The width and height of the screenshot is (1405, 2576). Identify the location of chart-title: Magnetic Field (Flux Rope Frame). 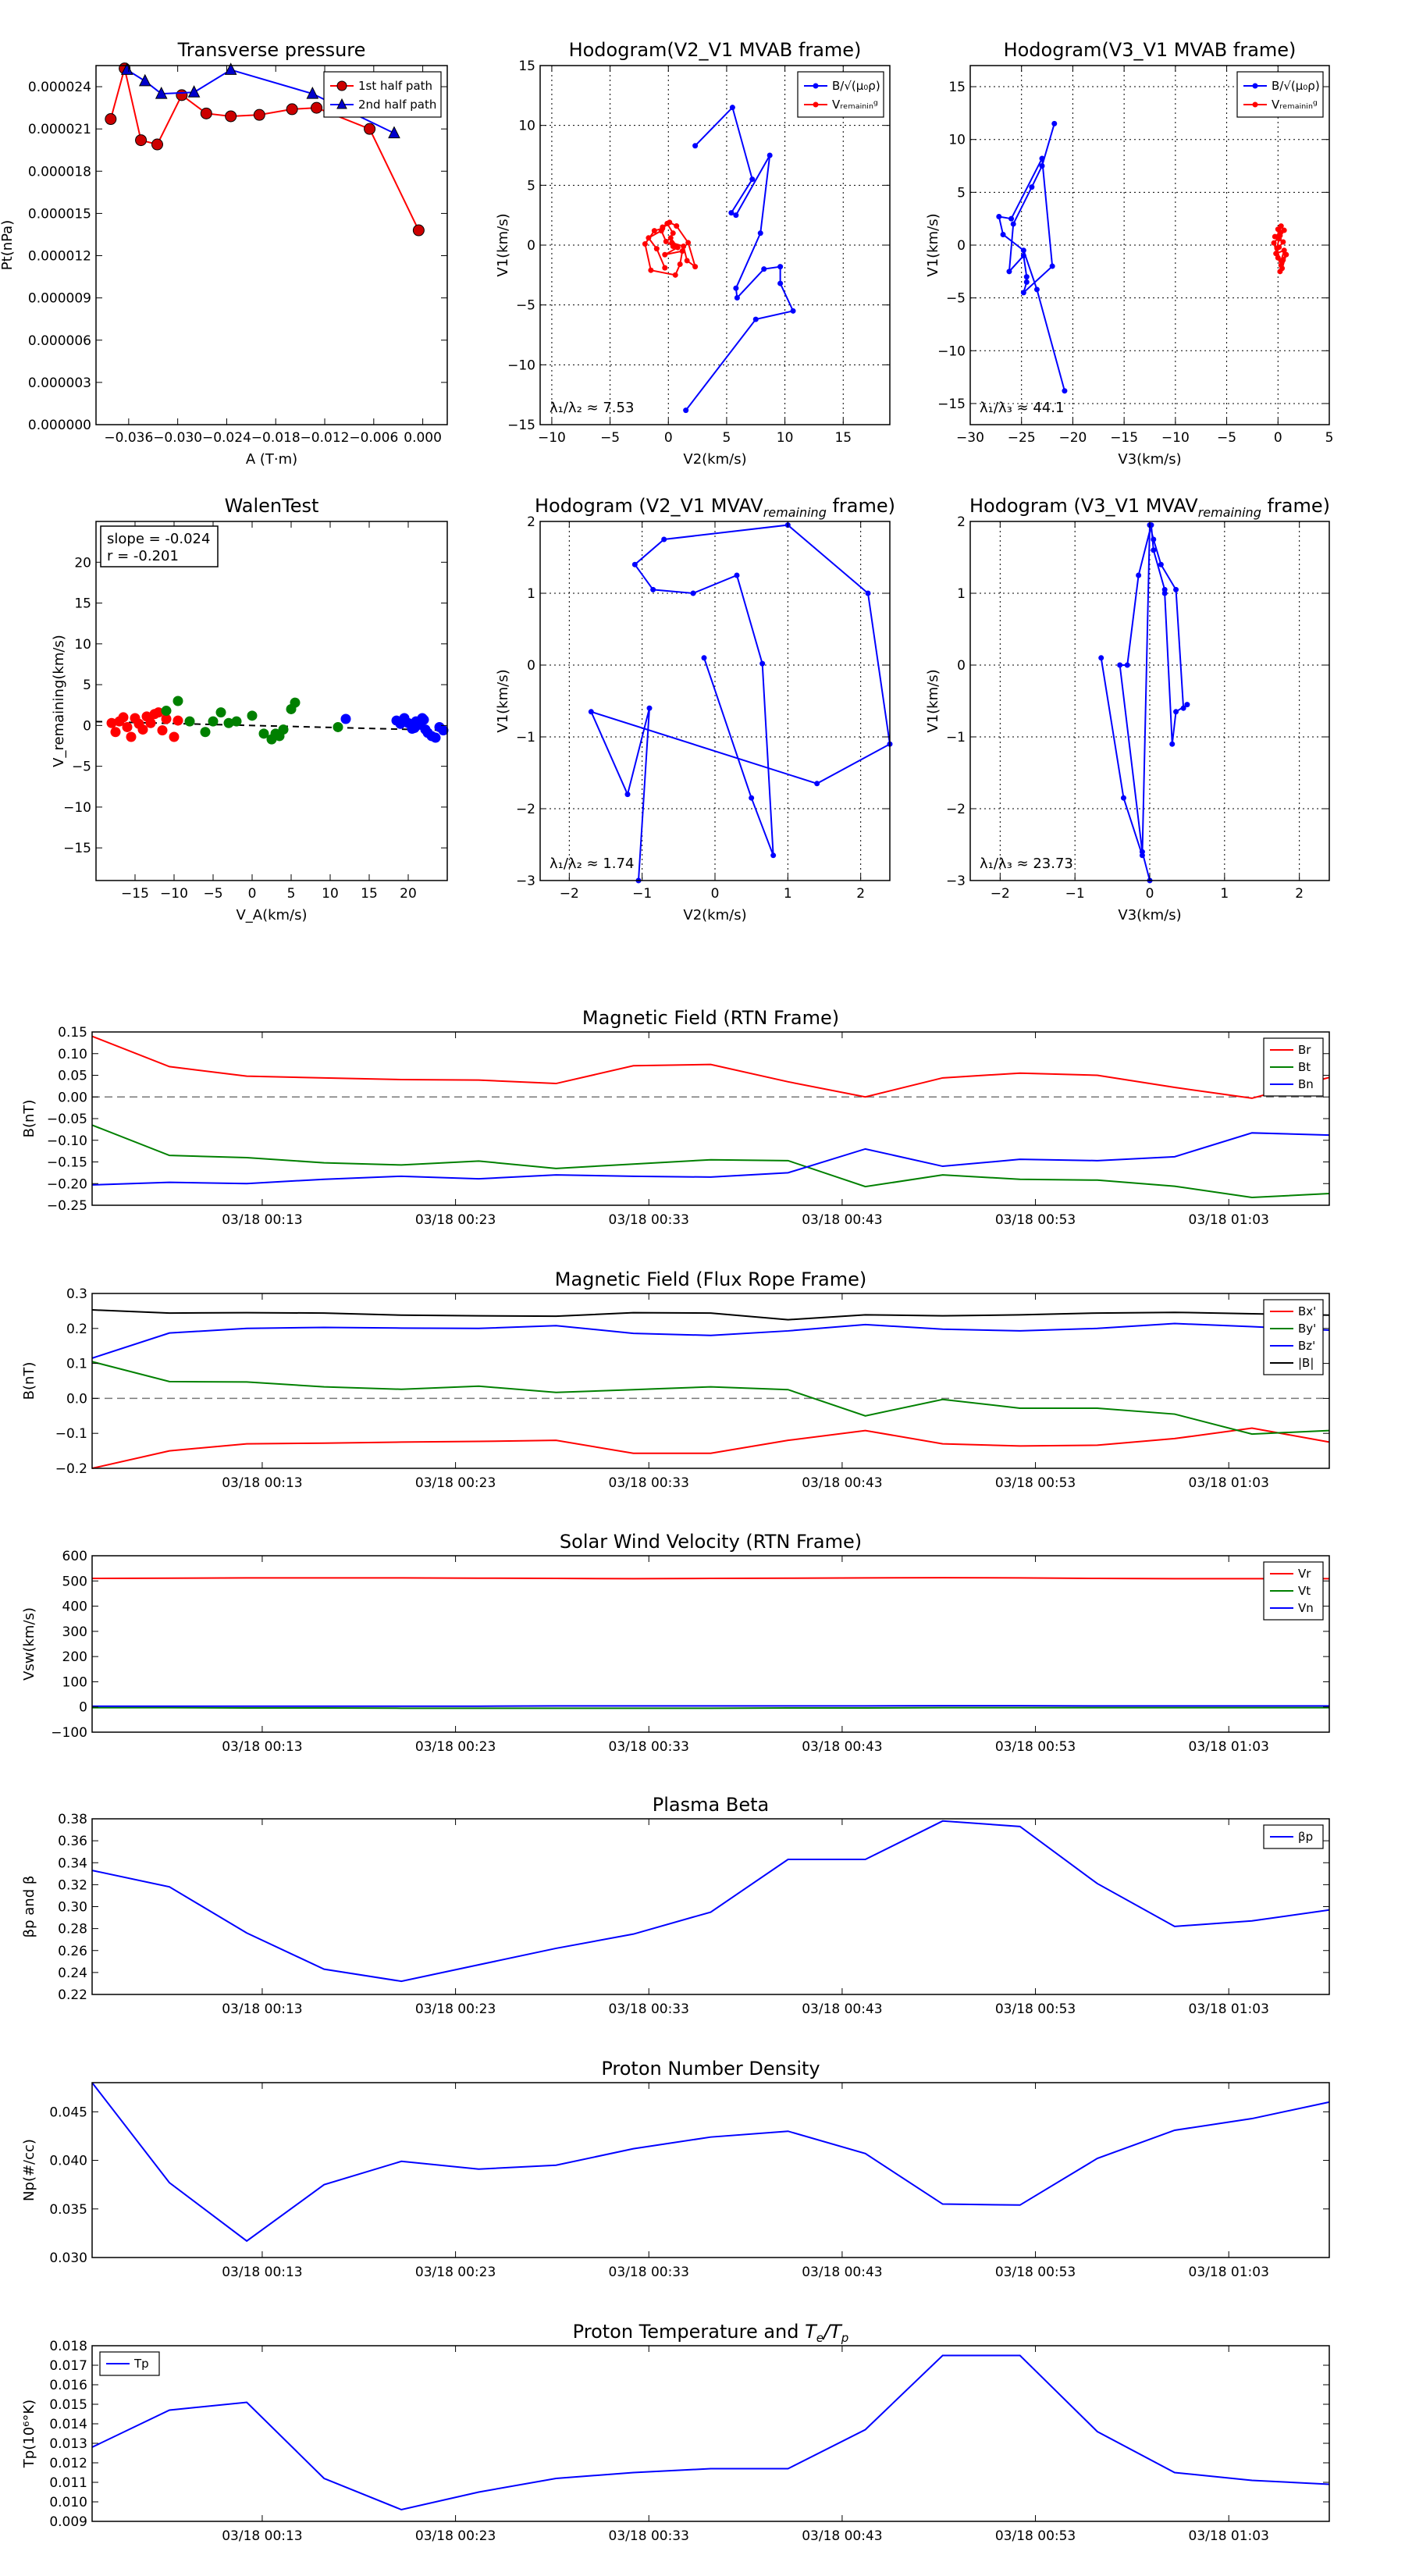
(711, 1279).